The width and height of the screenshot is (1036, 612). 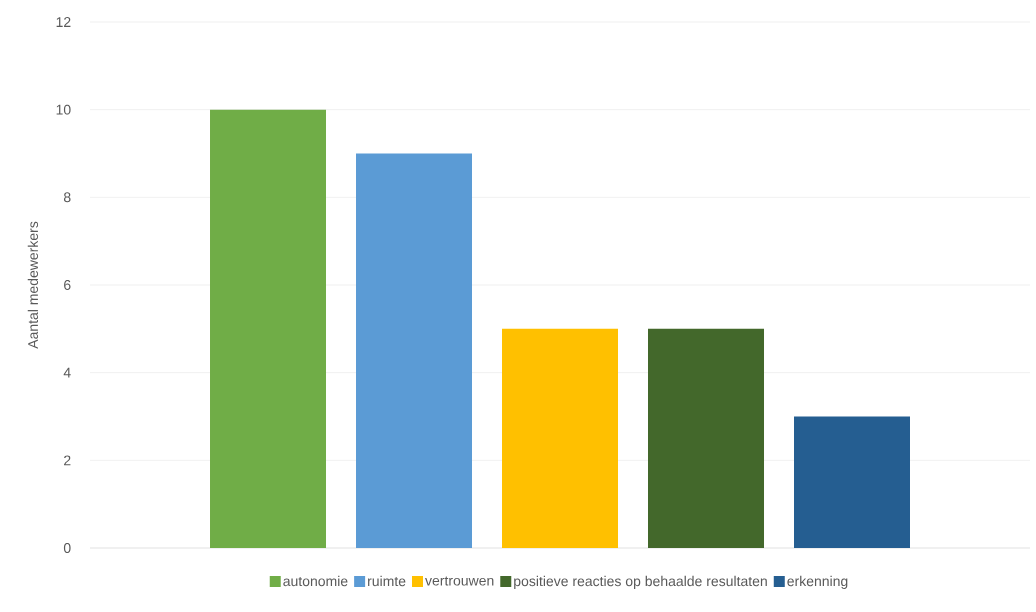 What do you see at coordinates (63, 109) in the screenshot?
I see `y-tick-label: 10` at bounding box center [63, 109].